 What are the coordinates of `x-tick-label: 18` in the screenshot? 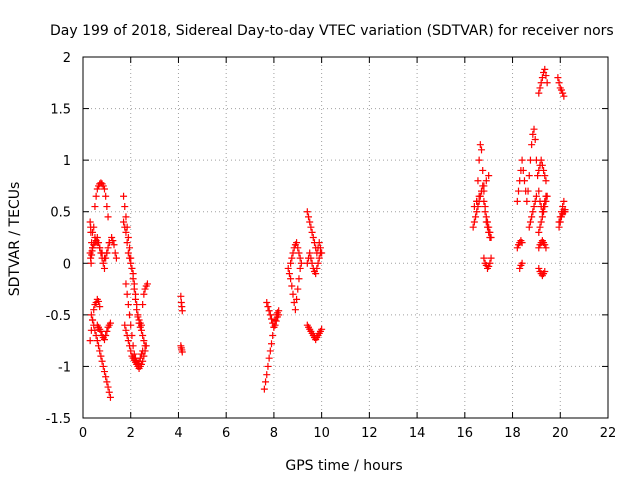 It's located at (512, 433).